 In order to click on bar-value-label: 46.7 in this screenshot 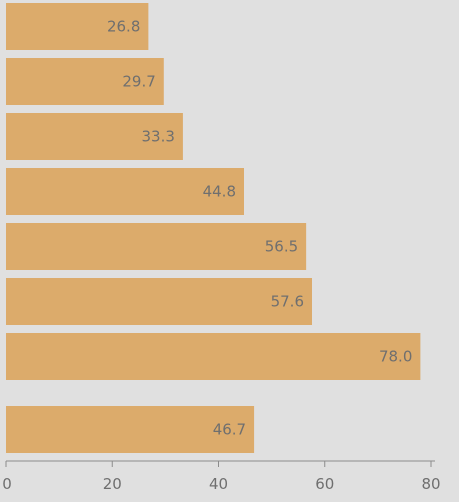, I will do `click(229, 430)`.